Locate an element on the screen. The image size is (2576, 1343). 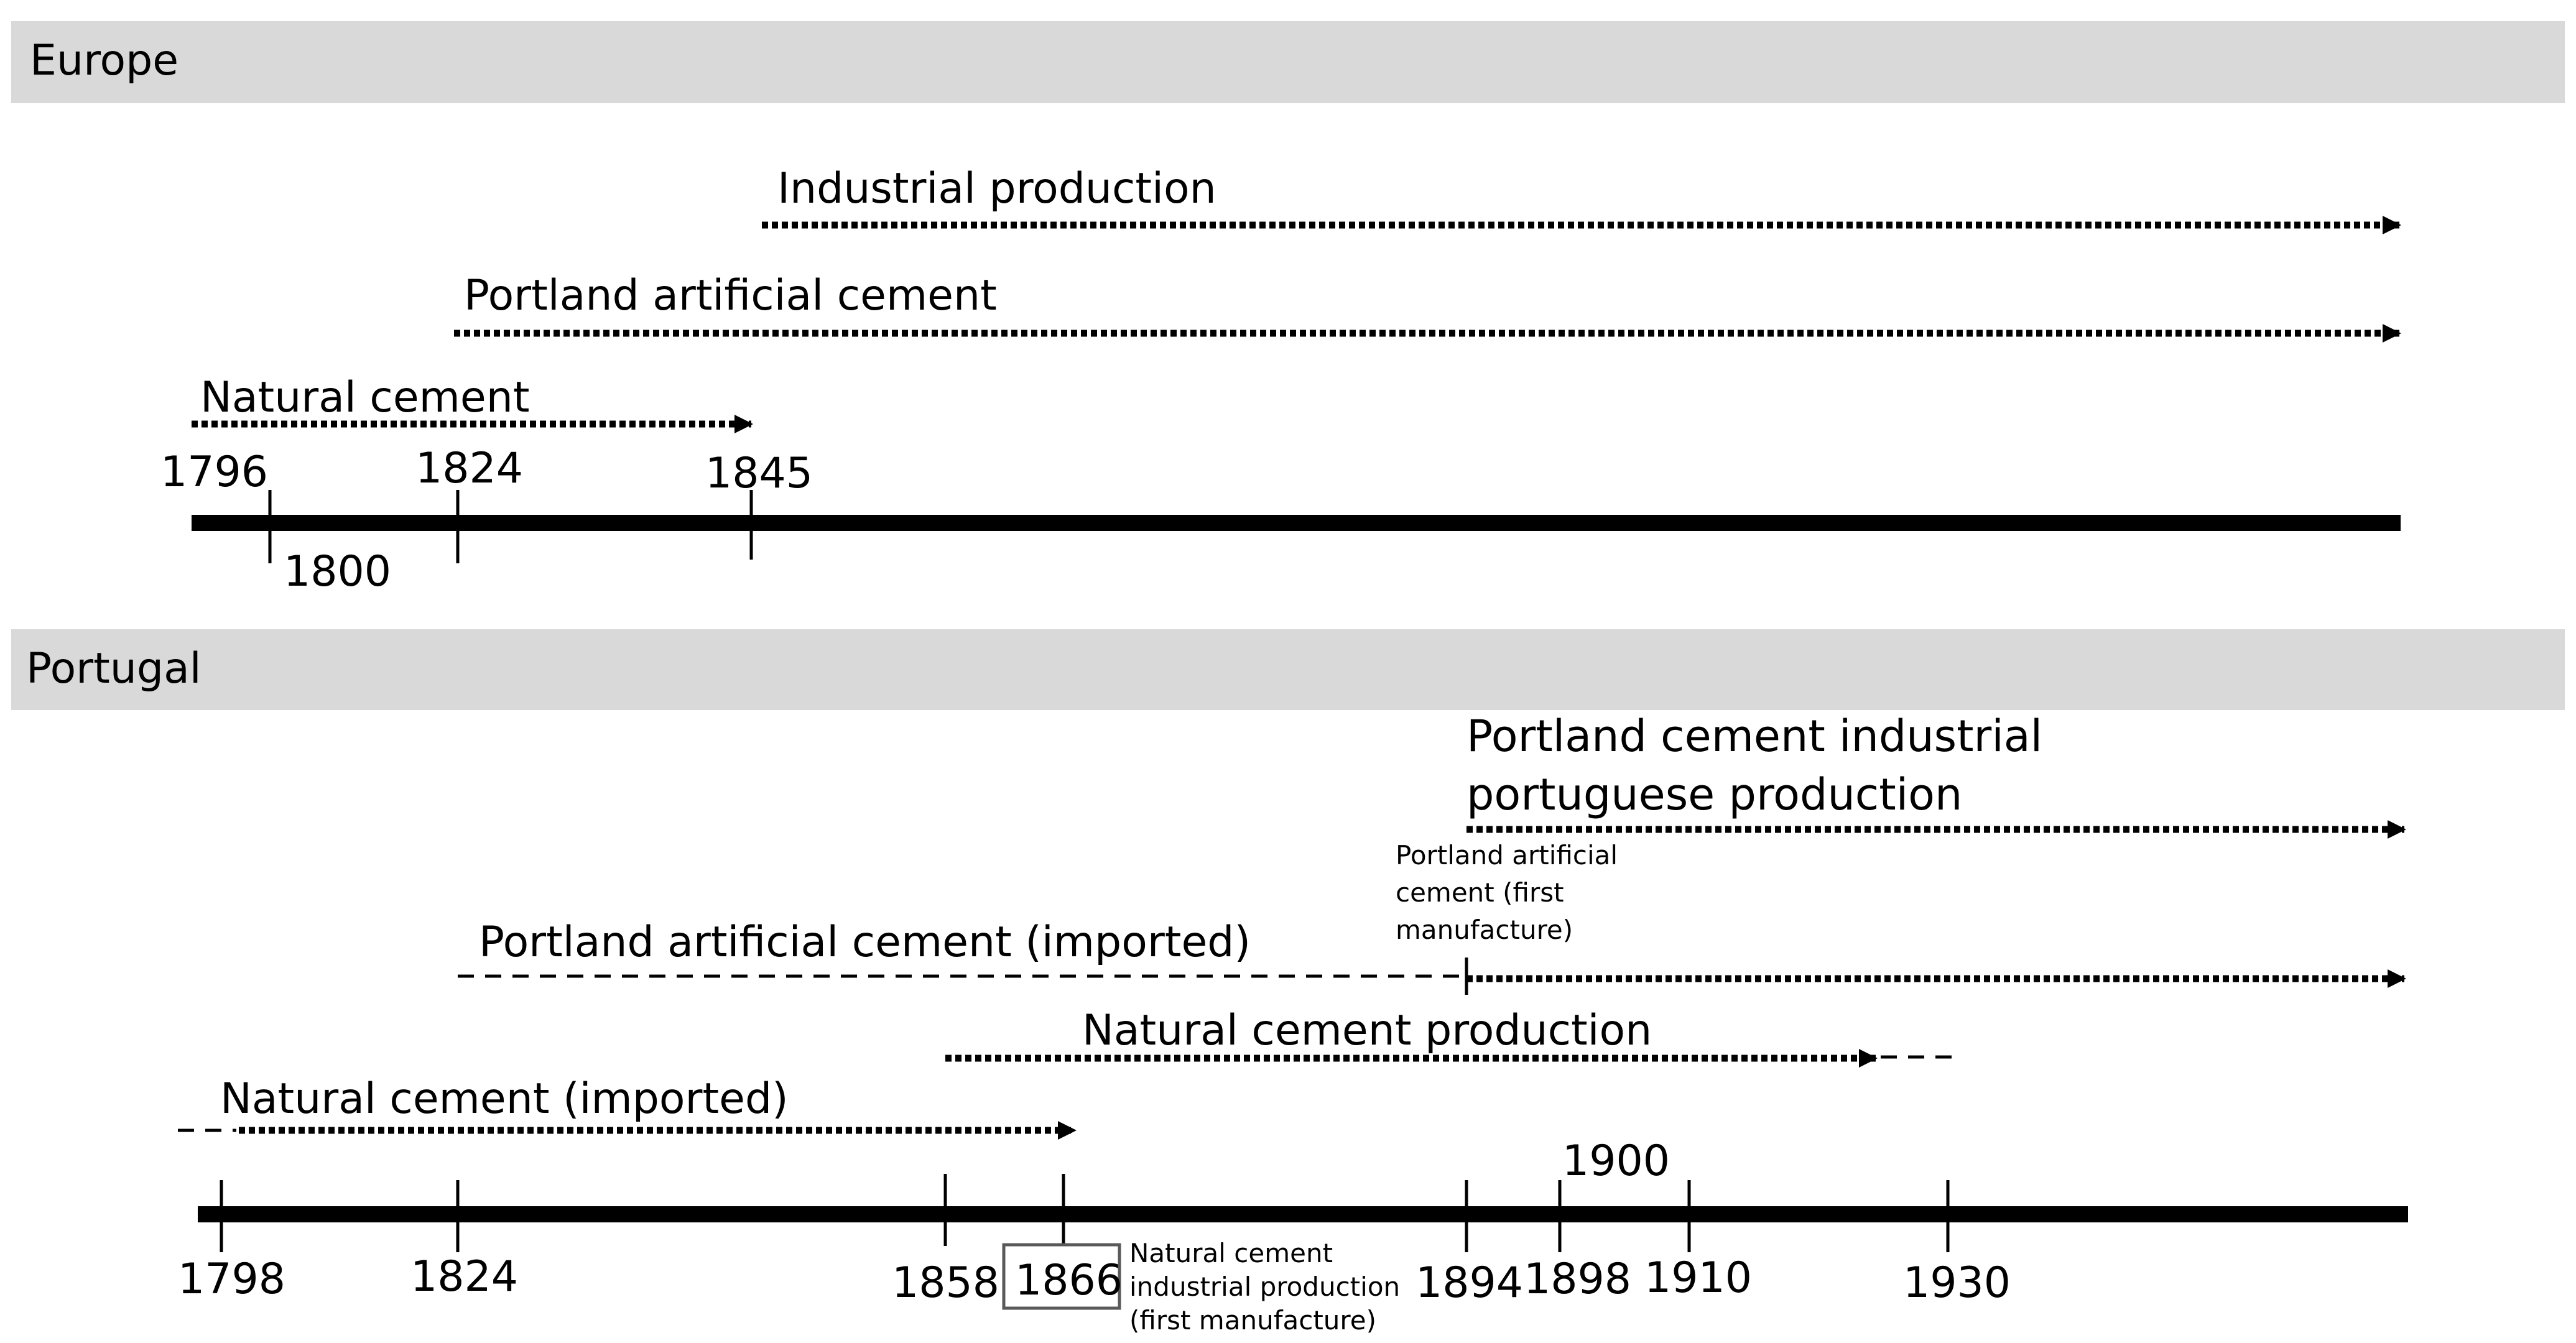
portugal-year-1900: 1900 is located at coordinates (1616, 1161).